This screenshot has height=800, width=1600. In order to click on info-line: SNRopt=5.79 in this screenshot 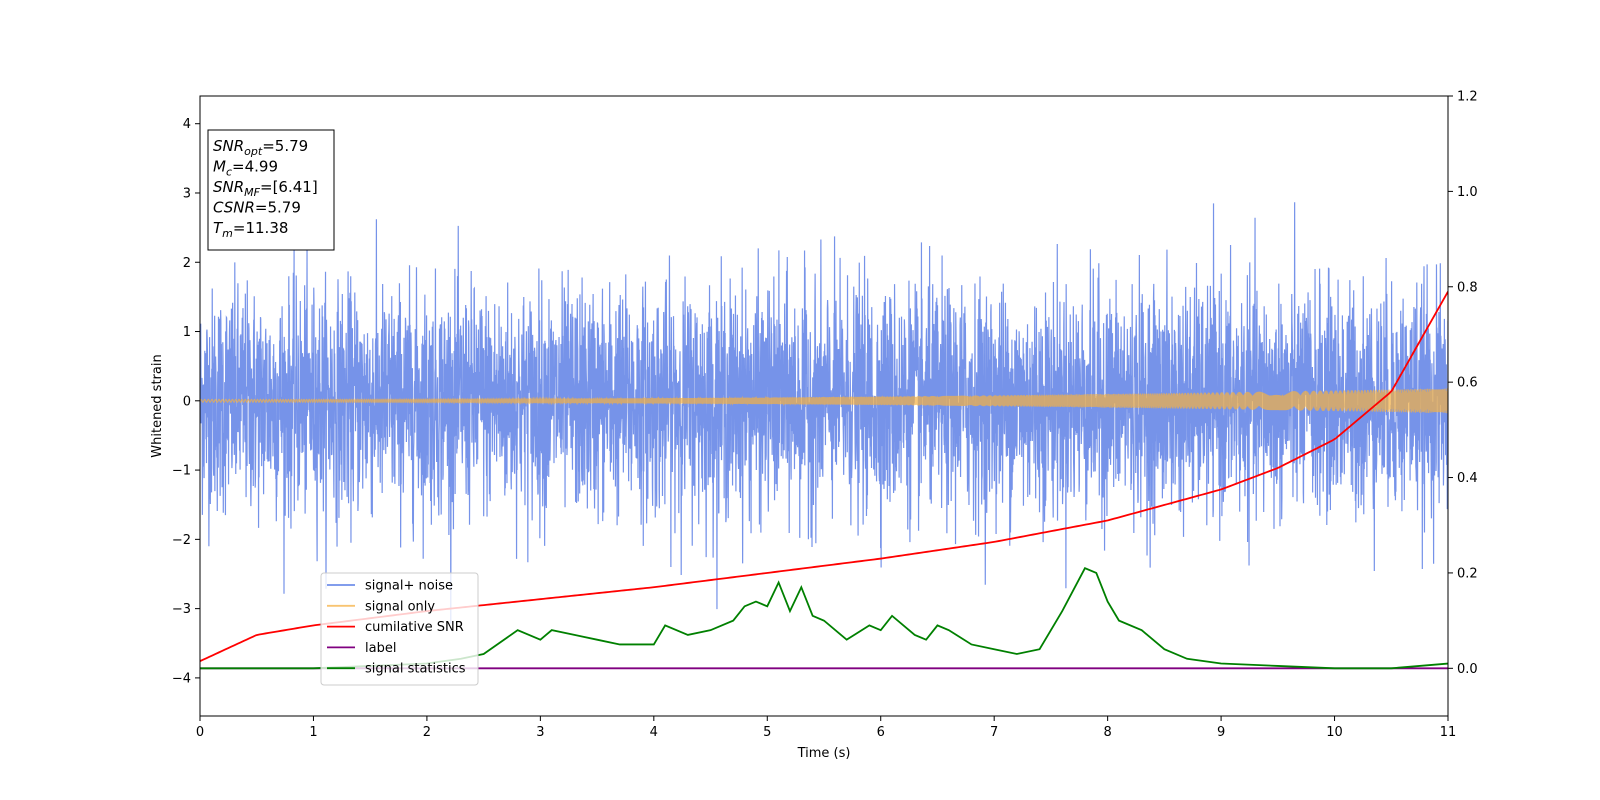, I will do `click(260, 147)`.